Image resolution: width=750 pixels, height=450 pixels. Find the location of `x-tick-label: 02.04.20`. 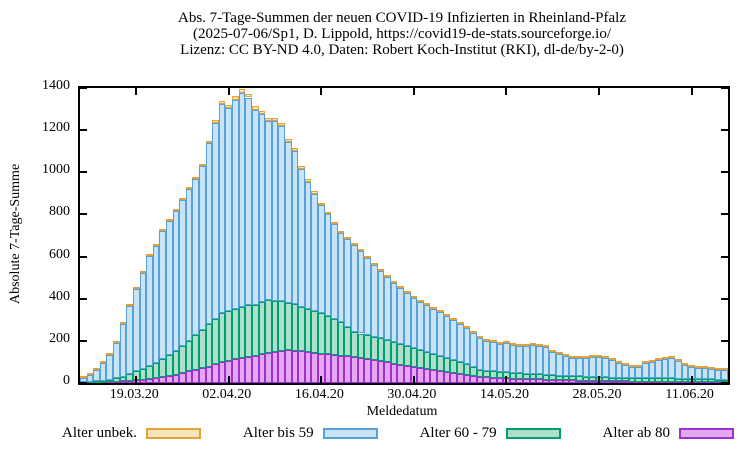

x-tick-label: 02.04.20 is located at coordinates (227, 394).